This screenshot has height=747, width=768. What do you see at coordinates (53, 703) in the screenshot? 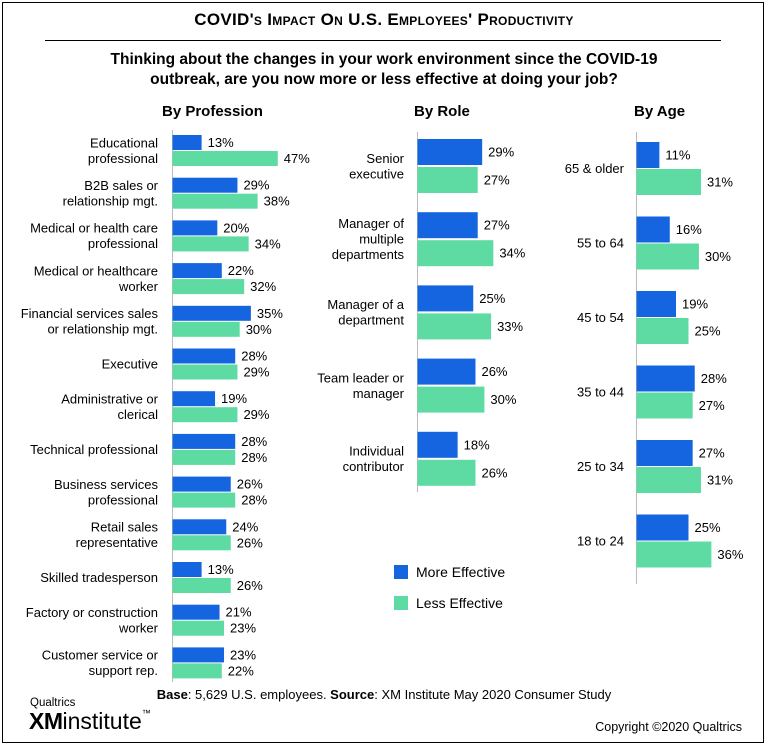
I see `qualtrics-logo-text: Qualtrics` at bounding box center [53, 703].